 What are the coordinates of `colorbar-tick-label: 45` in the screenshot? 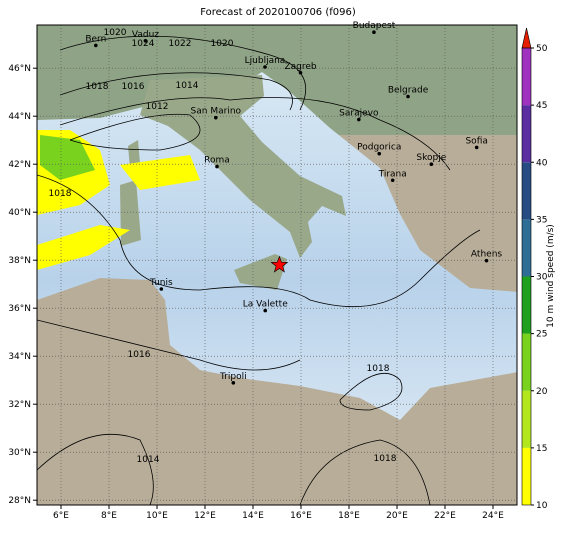 It's located at (541, 106).